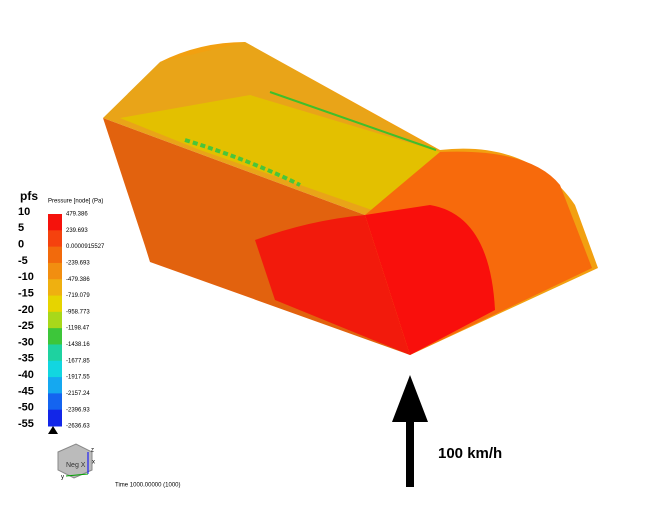  I want to click on pfs-label: -40, so click(26, 375).